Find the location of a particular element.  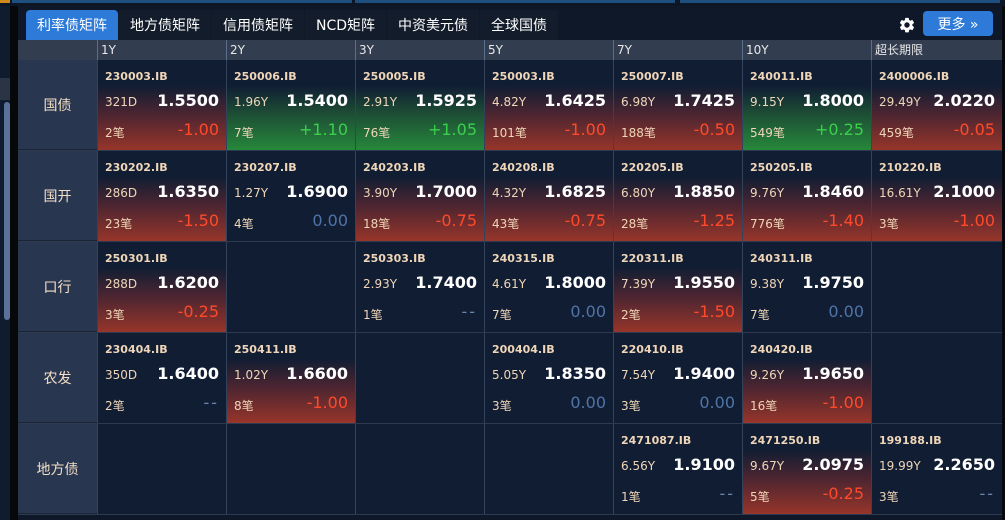

bond-cell: 230404.IB 350D 1.6400 2笔 -- is located at coordinates (161, 378).